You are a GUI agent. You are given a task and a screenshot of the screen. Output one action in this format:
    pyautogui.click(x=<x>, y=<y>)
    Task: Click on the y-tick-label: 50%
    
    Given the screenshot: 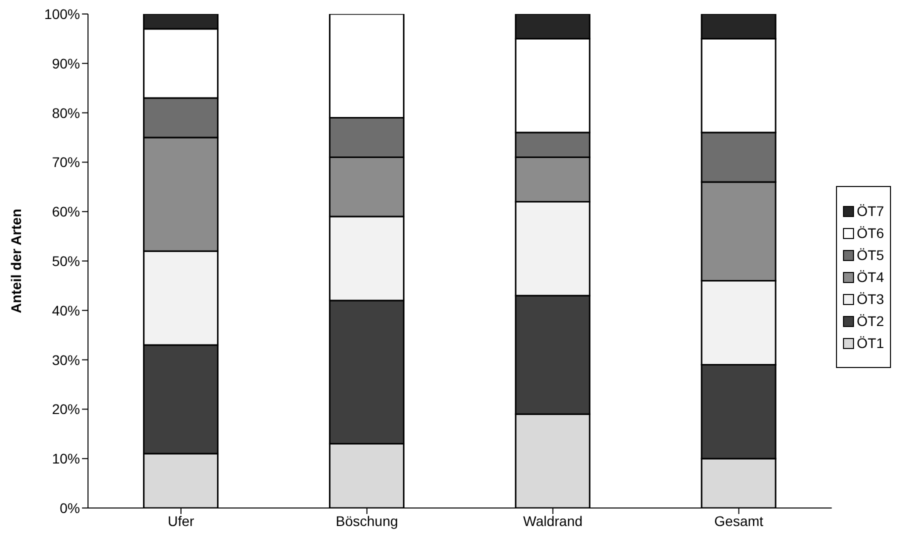 What is the action you would take?
    pyautogui.click(x=66, y=260)
    